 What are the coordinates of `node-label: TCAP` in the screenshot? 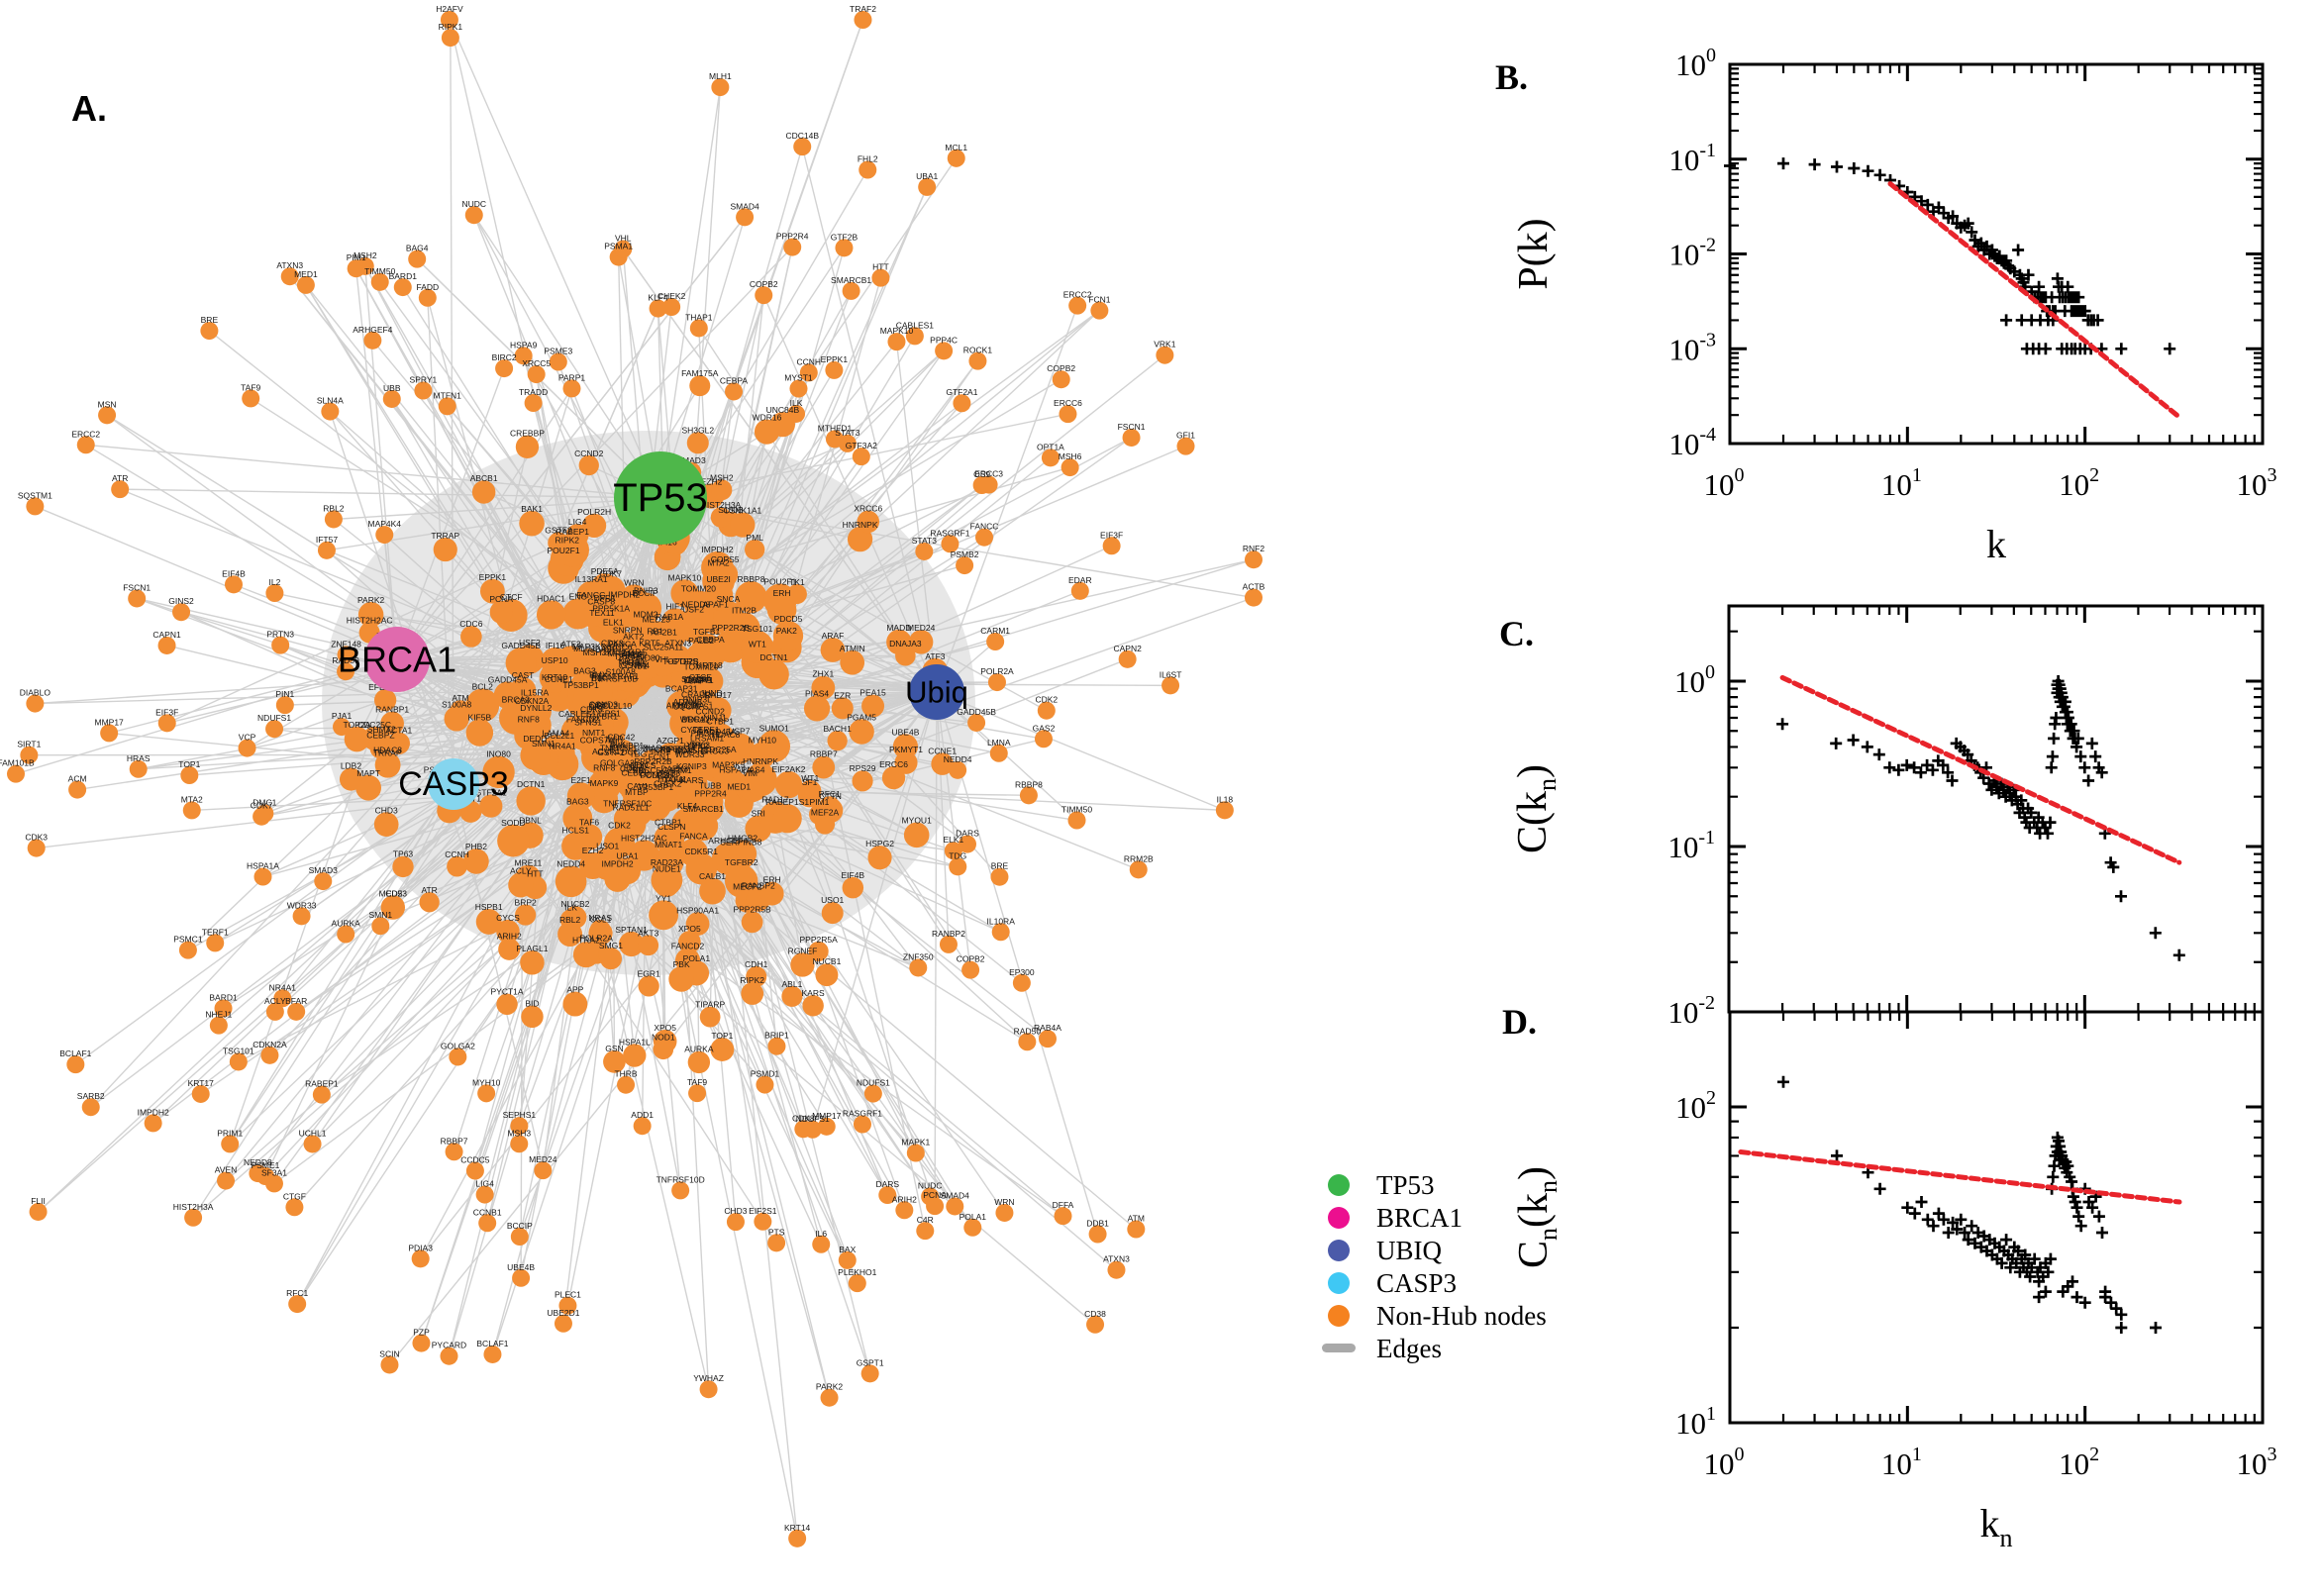 It's located at (694, 680).